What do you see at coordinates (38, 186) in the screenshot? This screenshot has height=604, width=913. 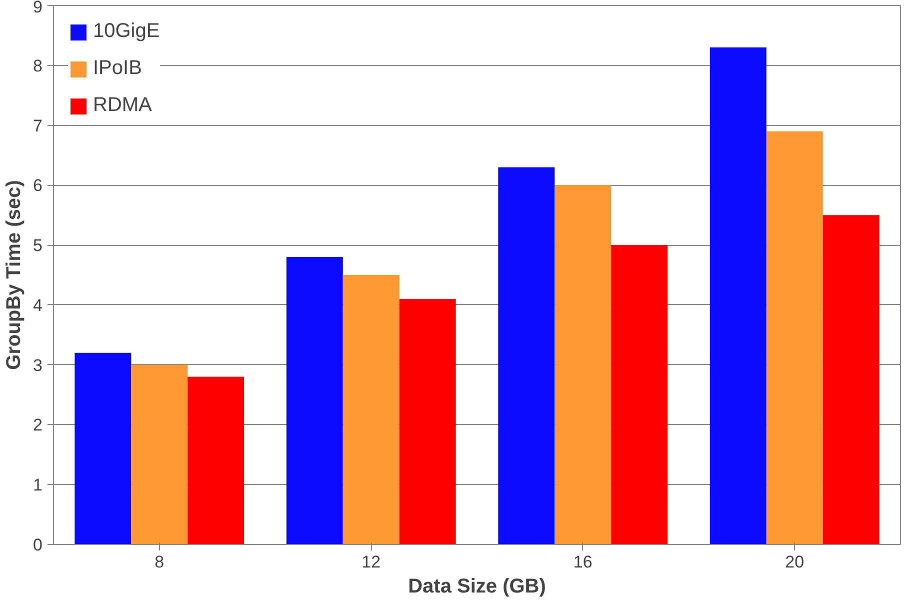 I see `y-tick-label: 6` at bounding box center [38, 186].